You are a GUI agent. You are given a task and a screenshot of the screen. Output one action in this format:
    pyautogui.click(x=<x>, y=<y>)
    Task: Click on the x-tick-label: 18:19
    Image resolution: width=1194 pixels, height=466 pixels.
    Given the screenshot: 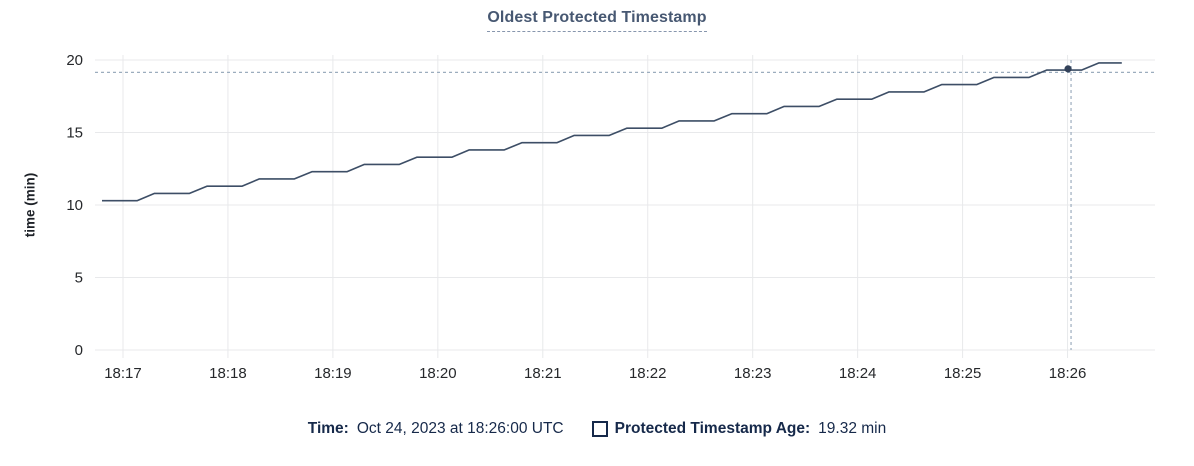 What is the action you would take?
    pyautogui.click(x=333, y=373)
    